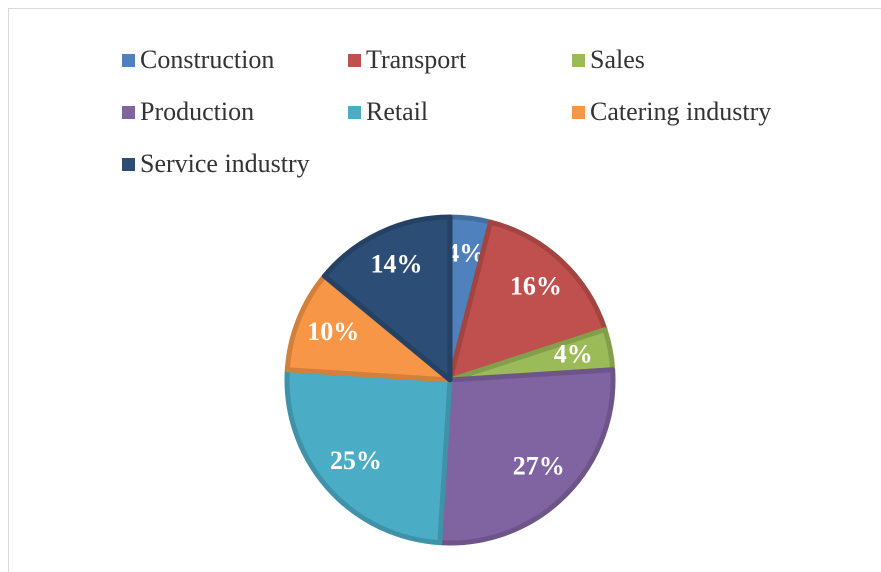 The image size is (881, 572). I want to click on legend-label: Sales, so click(617, 59).